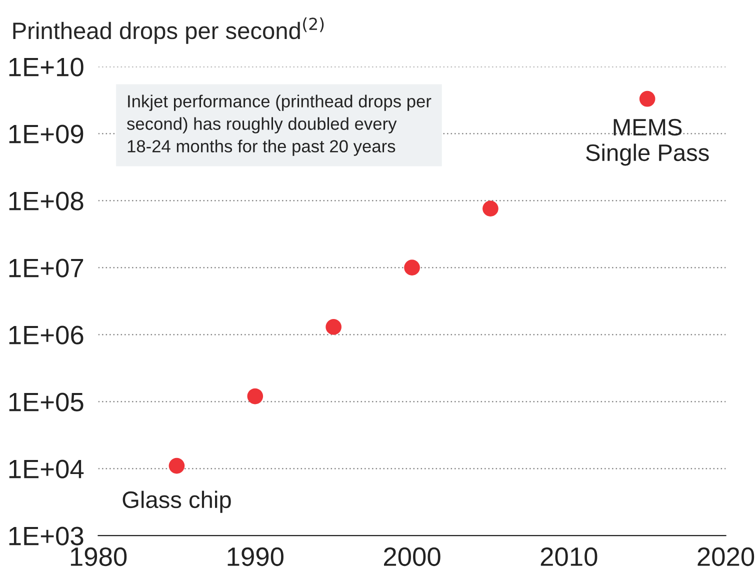 This screenshot has width=756, height=579. I want to click on annotation: Inkjet performance (printhead drops per second) has roughly doubled every 18-24 months for the past 20 years, so click(279, 125).